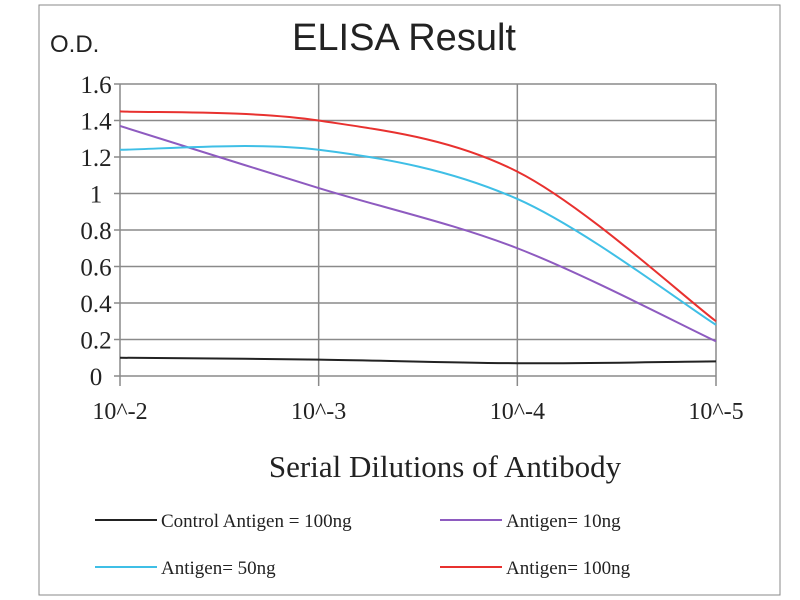 The width and height of the screenshot is (800, 600). Describe the element at coordinates (517, 412) in the screenshot. I see `x-tick-label: 10^-4` at that location.